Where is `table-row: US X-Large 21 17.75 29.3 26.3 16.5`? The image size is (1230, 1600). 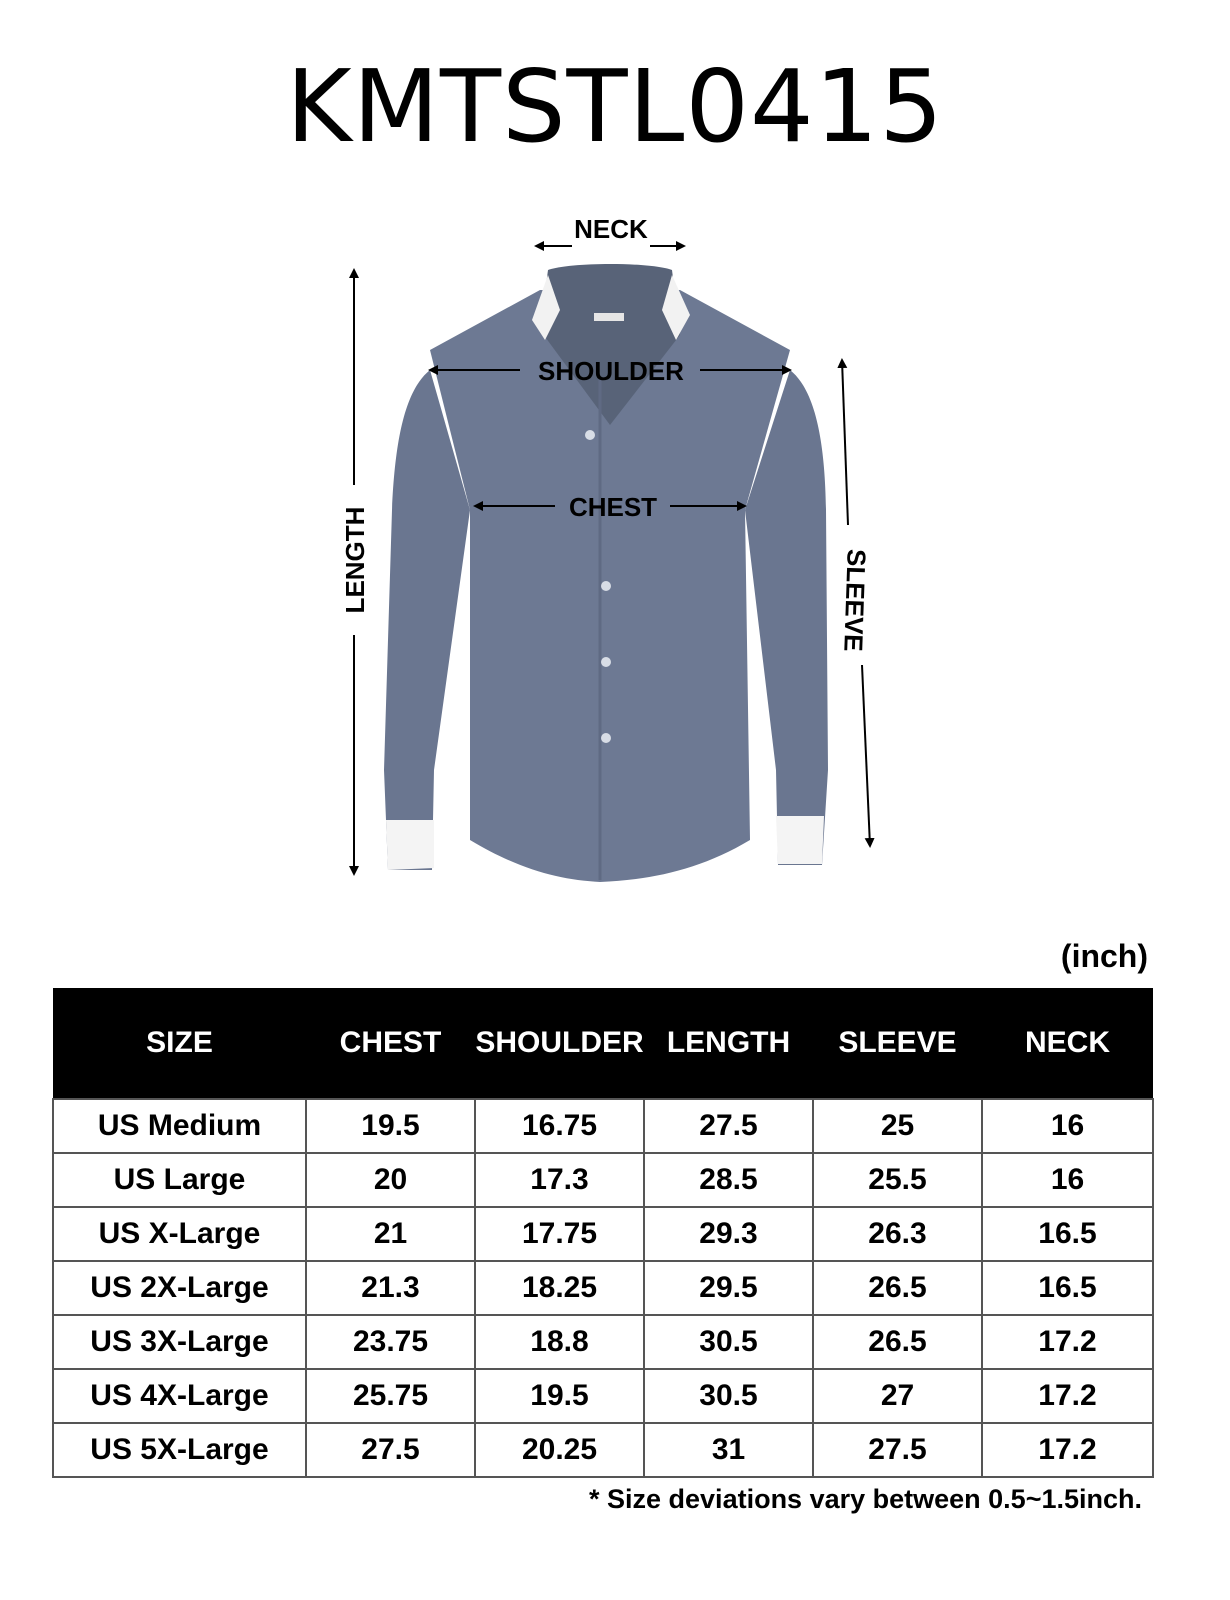 table-row: US X-Large 21 17.75 29.3 26.3 16.5 is located at coordinates (603, 1234).